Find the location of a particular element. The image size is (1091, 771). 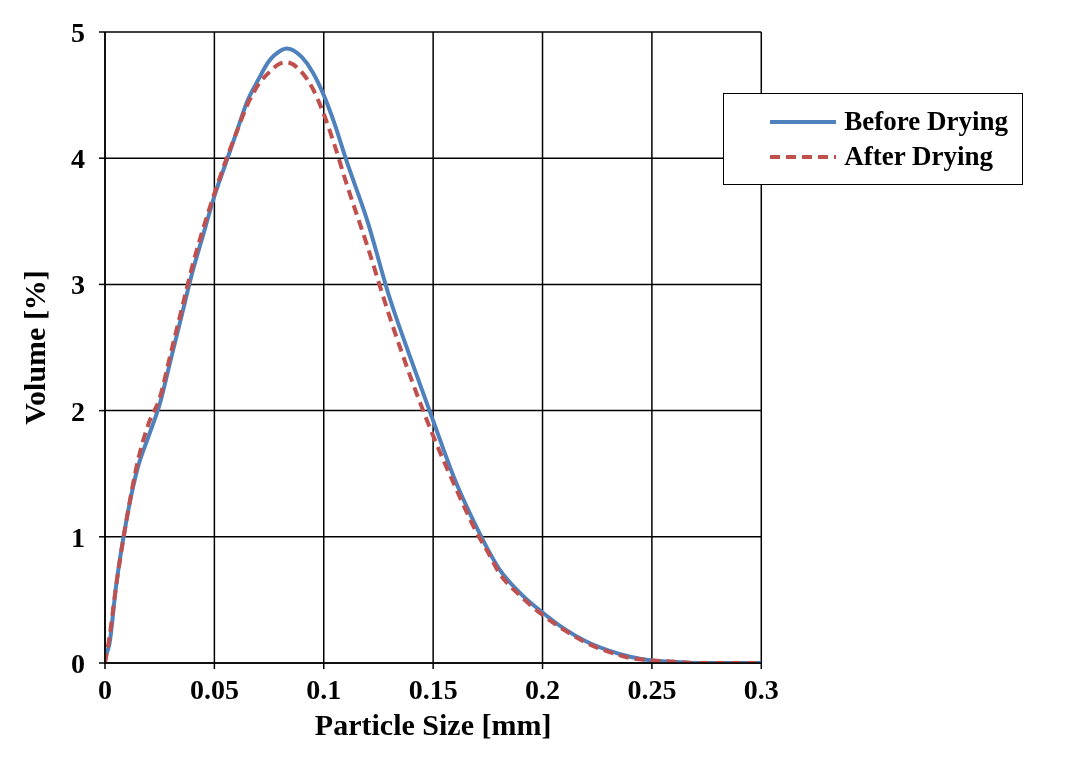

y-tick-label: 5 is located at coordinates (78, 32).